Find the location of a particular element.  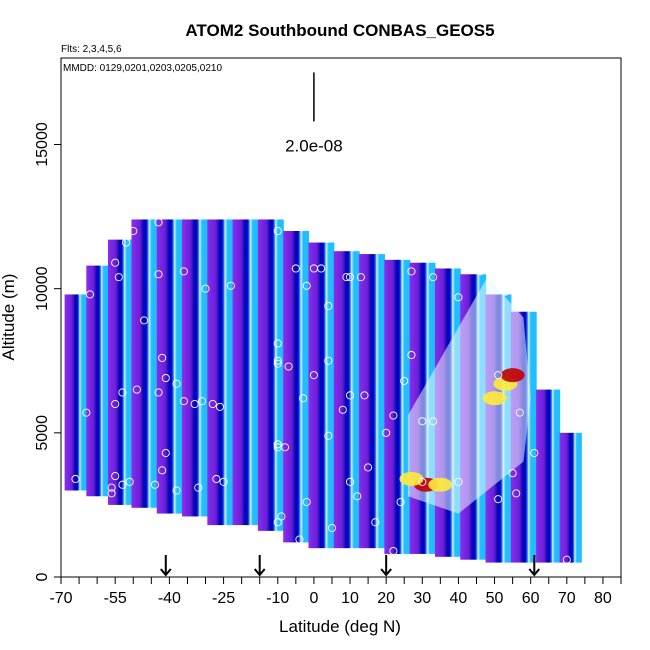

heatmap-plume is located at coordinates (469, 395).